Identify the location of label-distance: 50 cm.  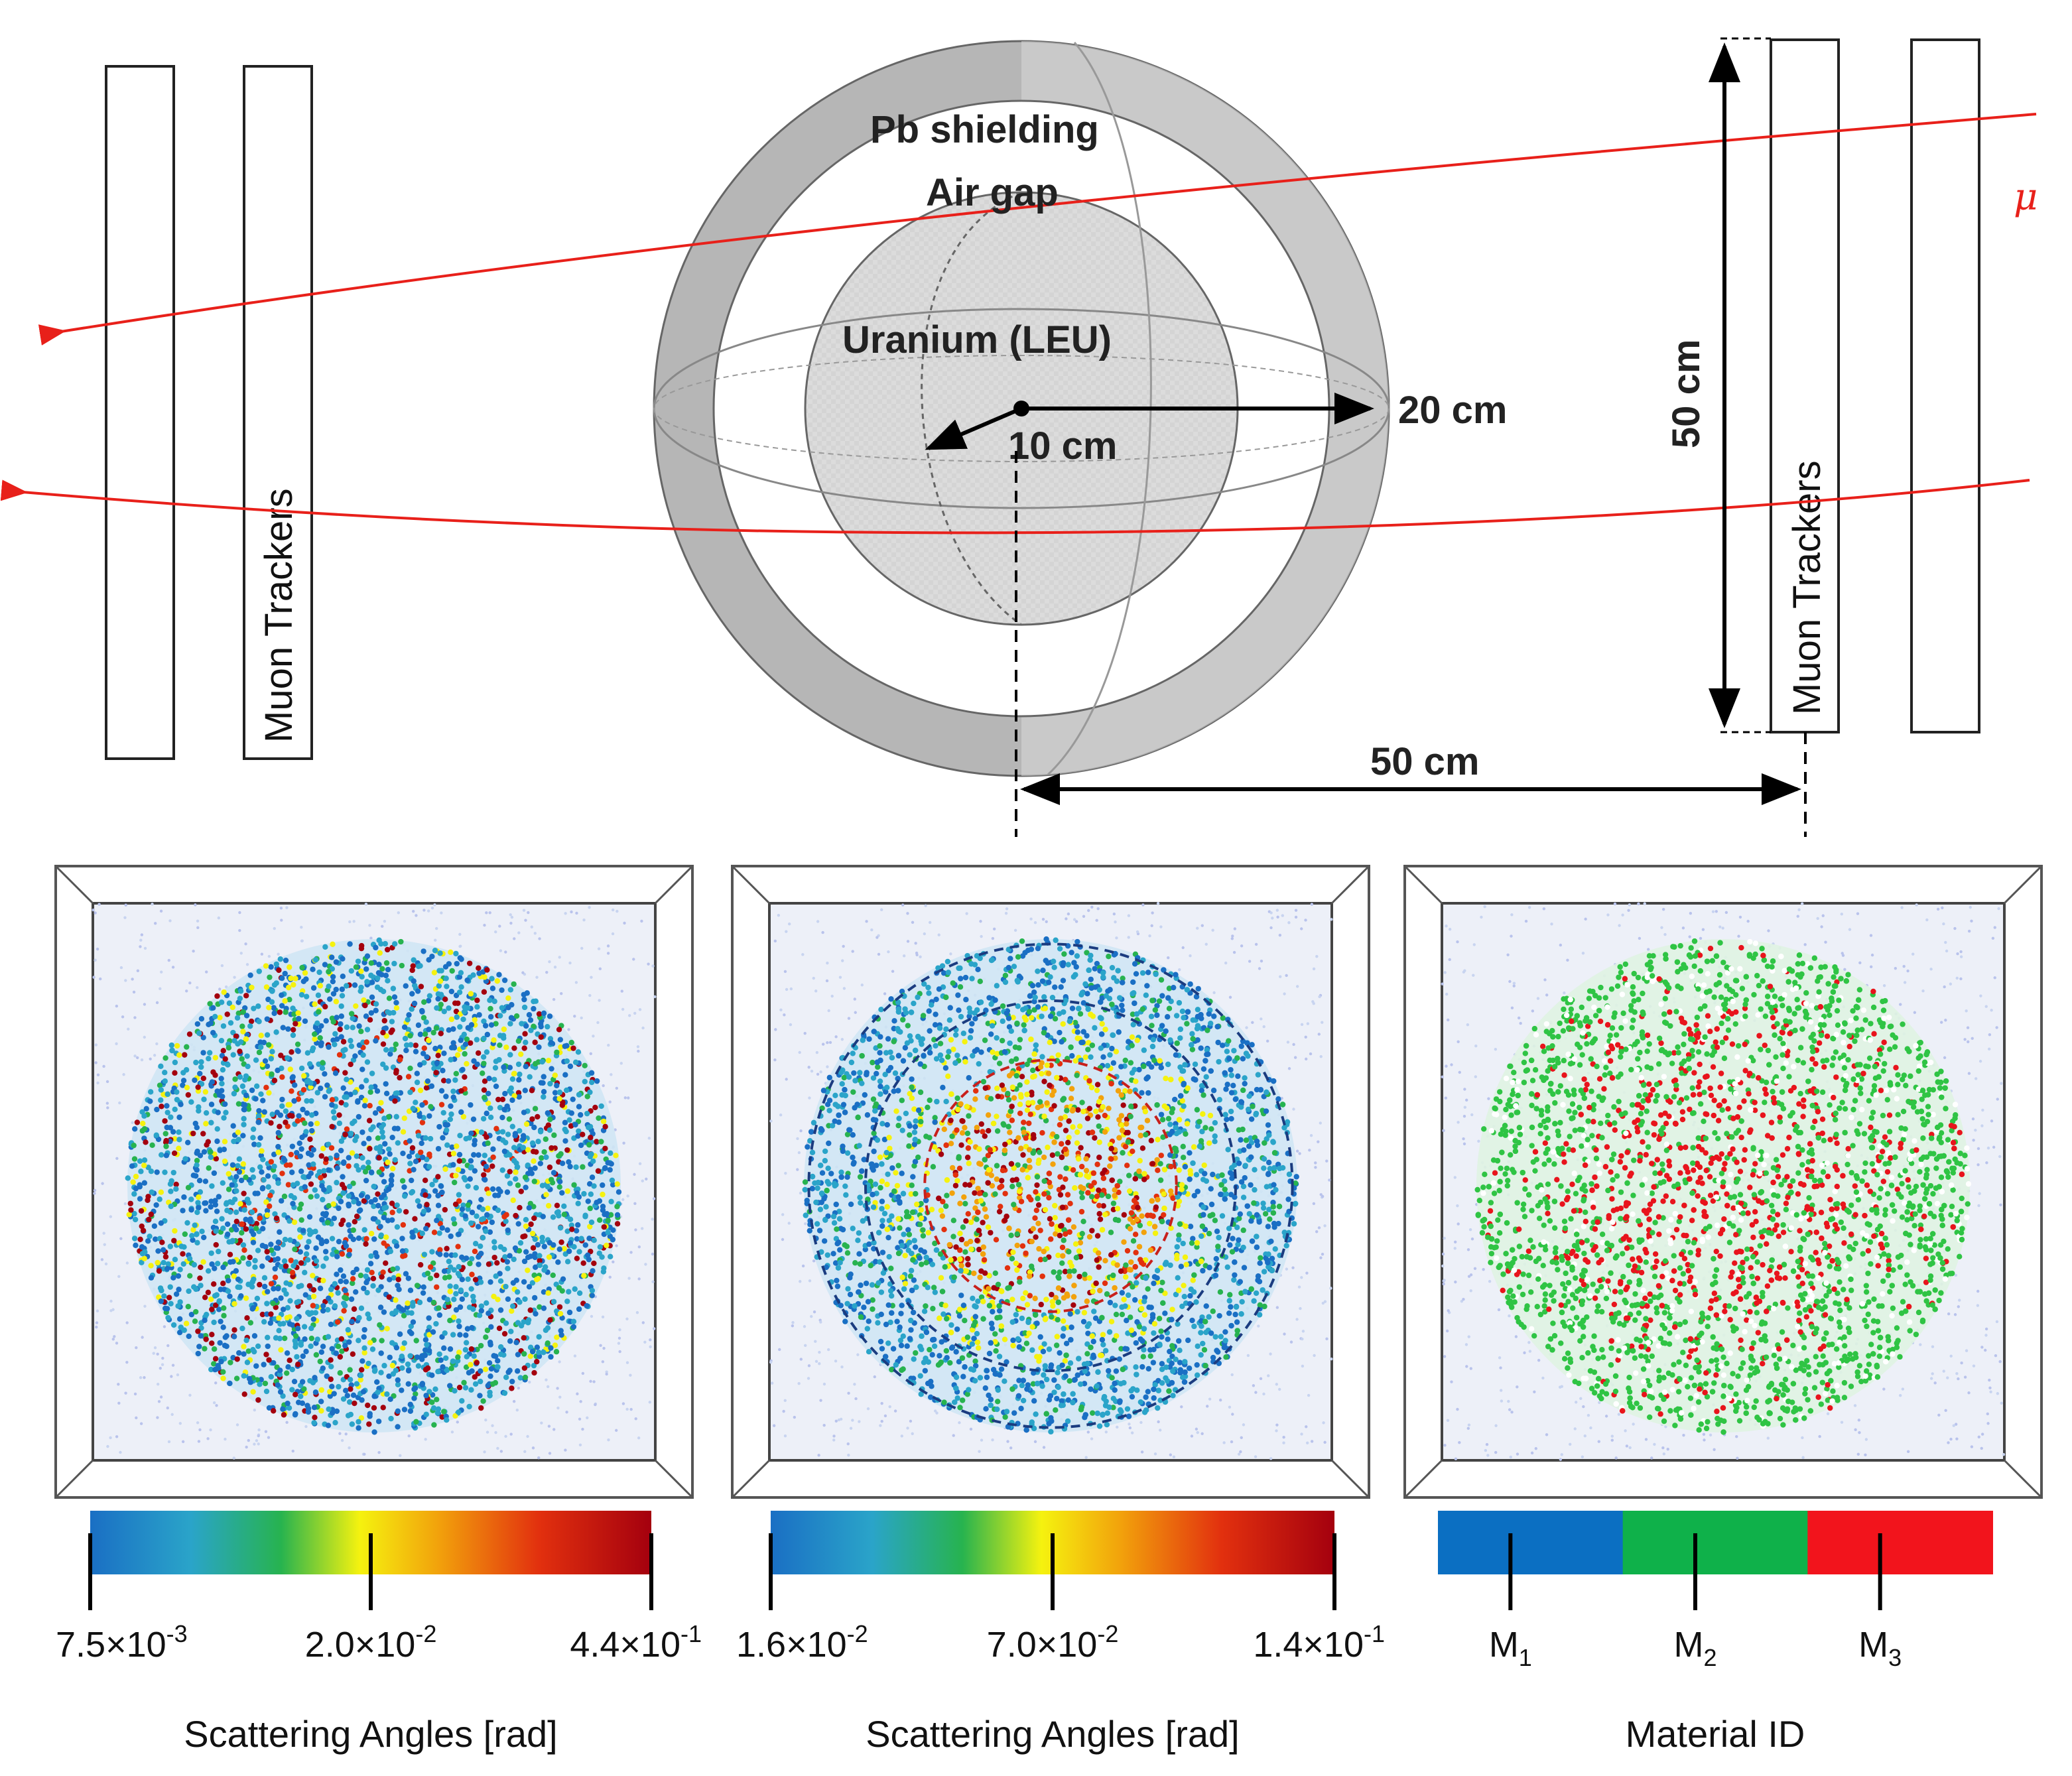
(1424, 761).